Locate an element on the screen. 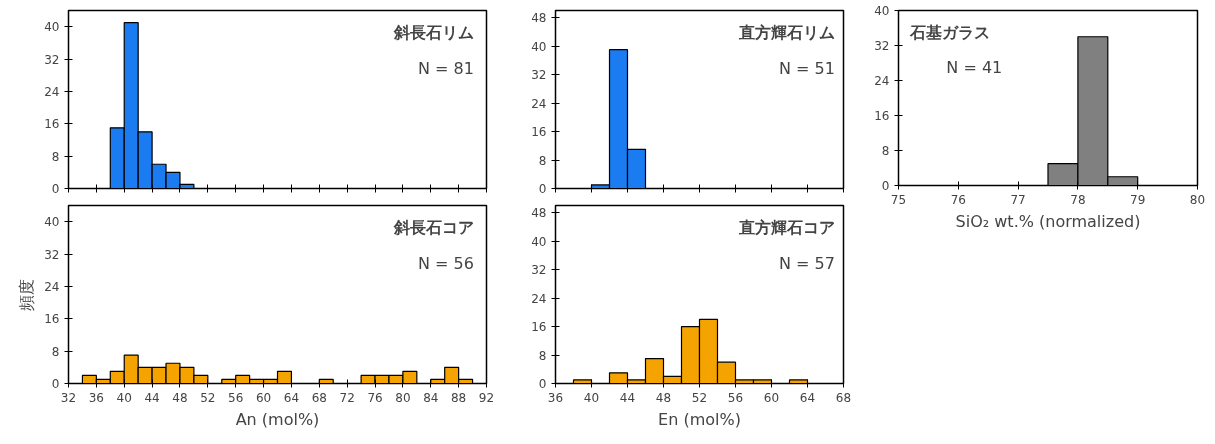 The image size is (1215, 444). x-tick-label: 72 is located at coordinates (347, 397).